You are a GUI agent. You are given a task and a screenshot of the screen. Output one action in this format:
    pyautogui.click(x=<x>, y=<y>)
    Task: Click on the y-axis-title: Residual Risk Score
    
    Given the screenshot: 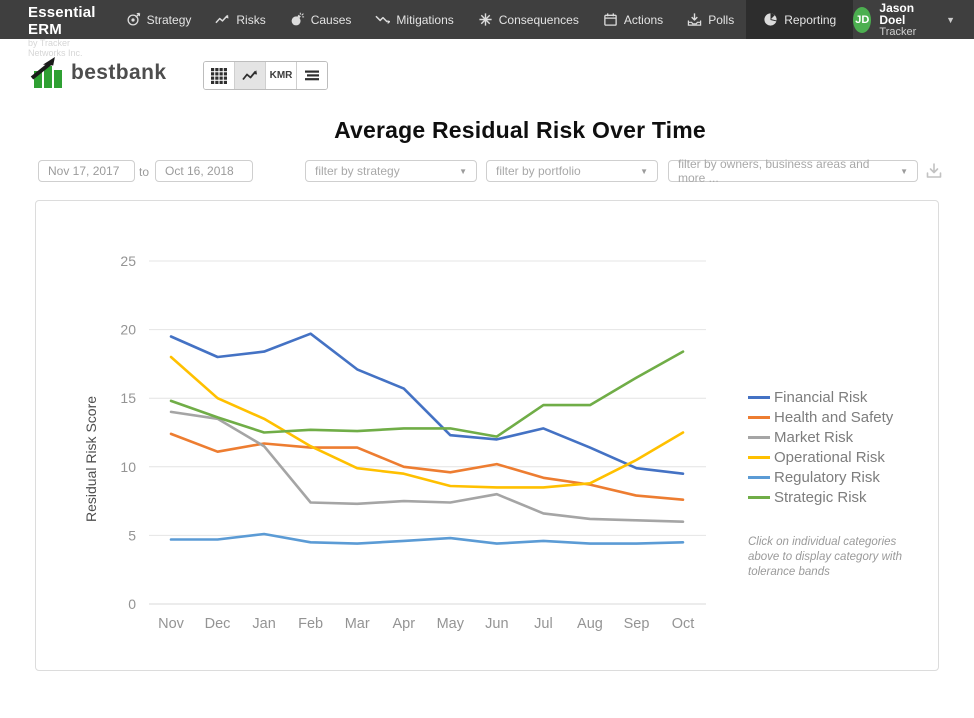 What is the action you would take?
    pyautogui.click(x=91, y=459)
    